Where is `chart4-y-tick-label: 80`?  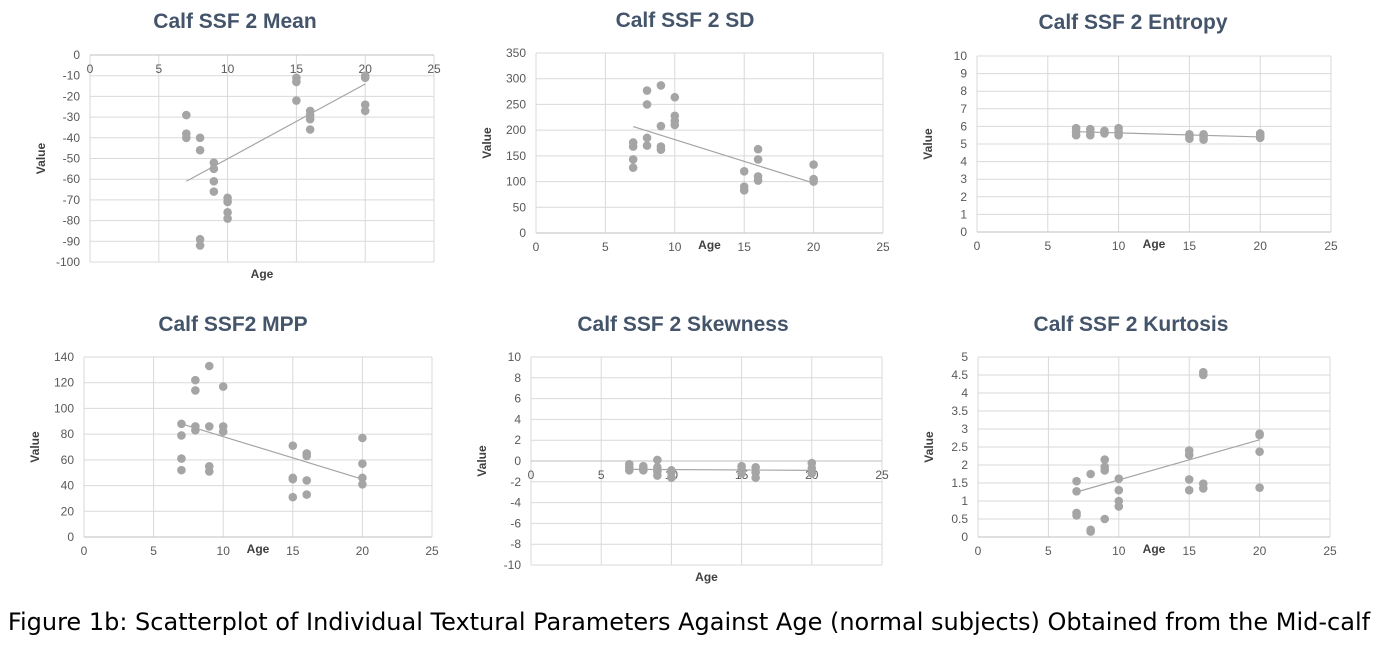
chart4-y-tick-label: 80 is located at coordinates (68, 434).